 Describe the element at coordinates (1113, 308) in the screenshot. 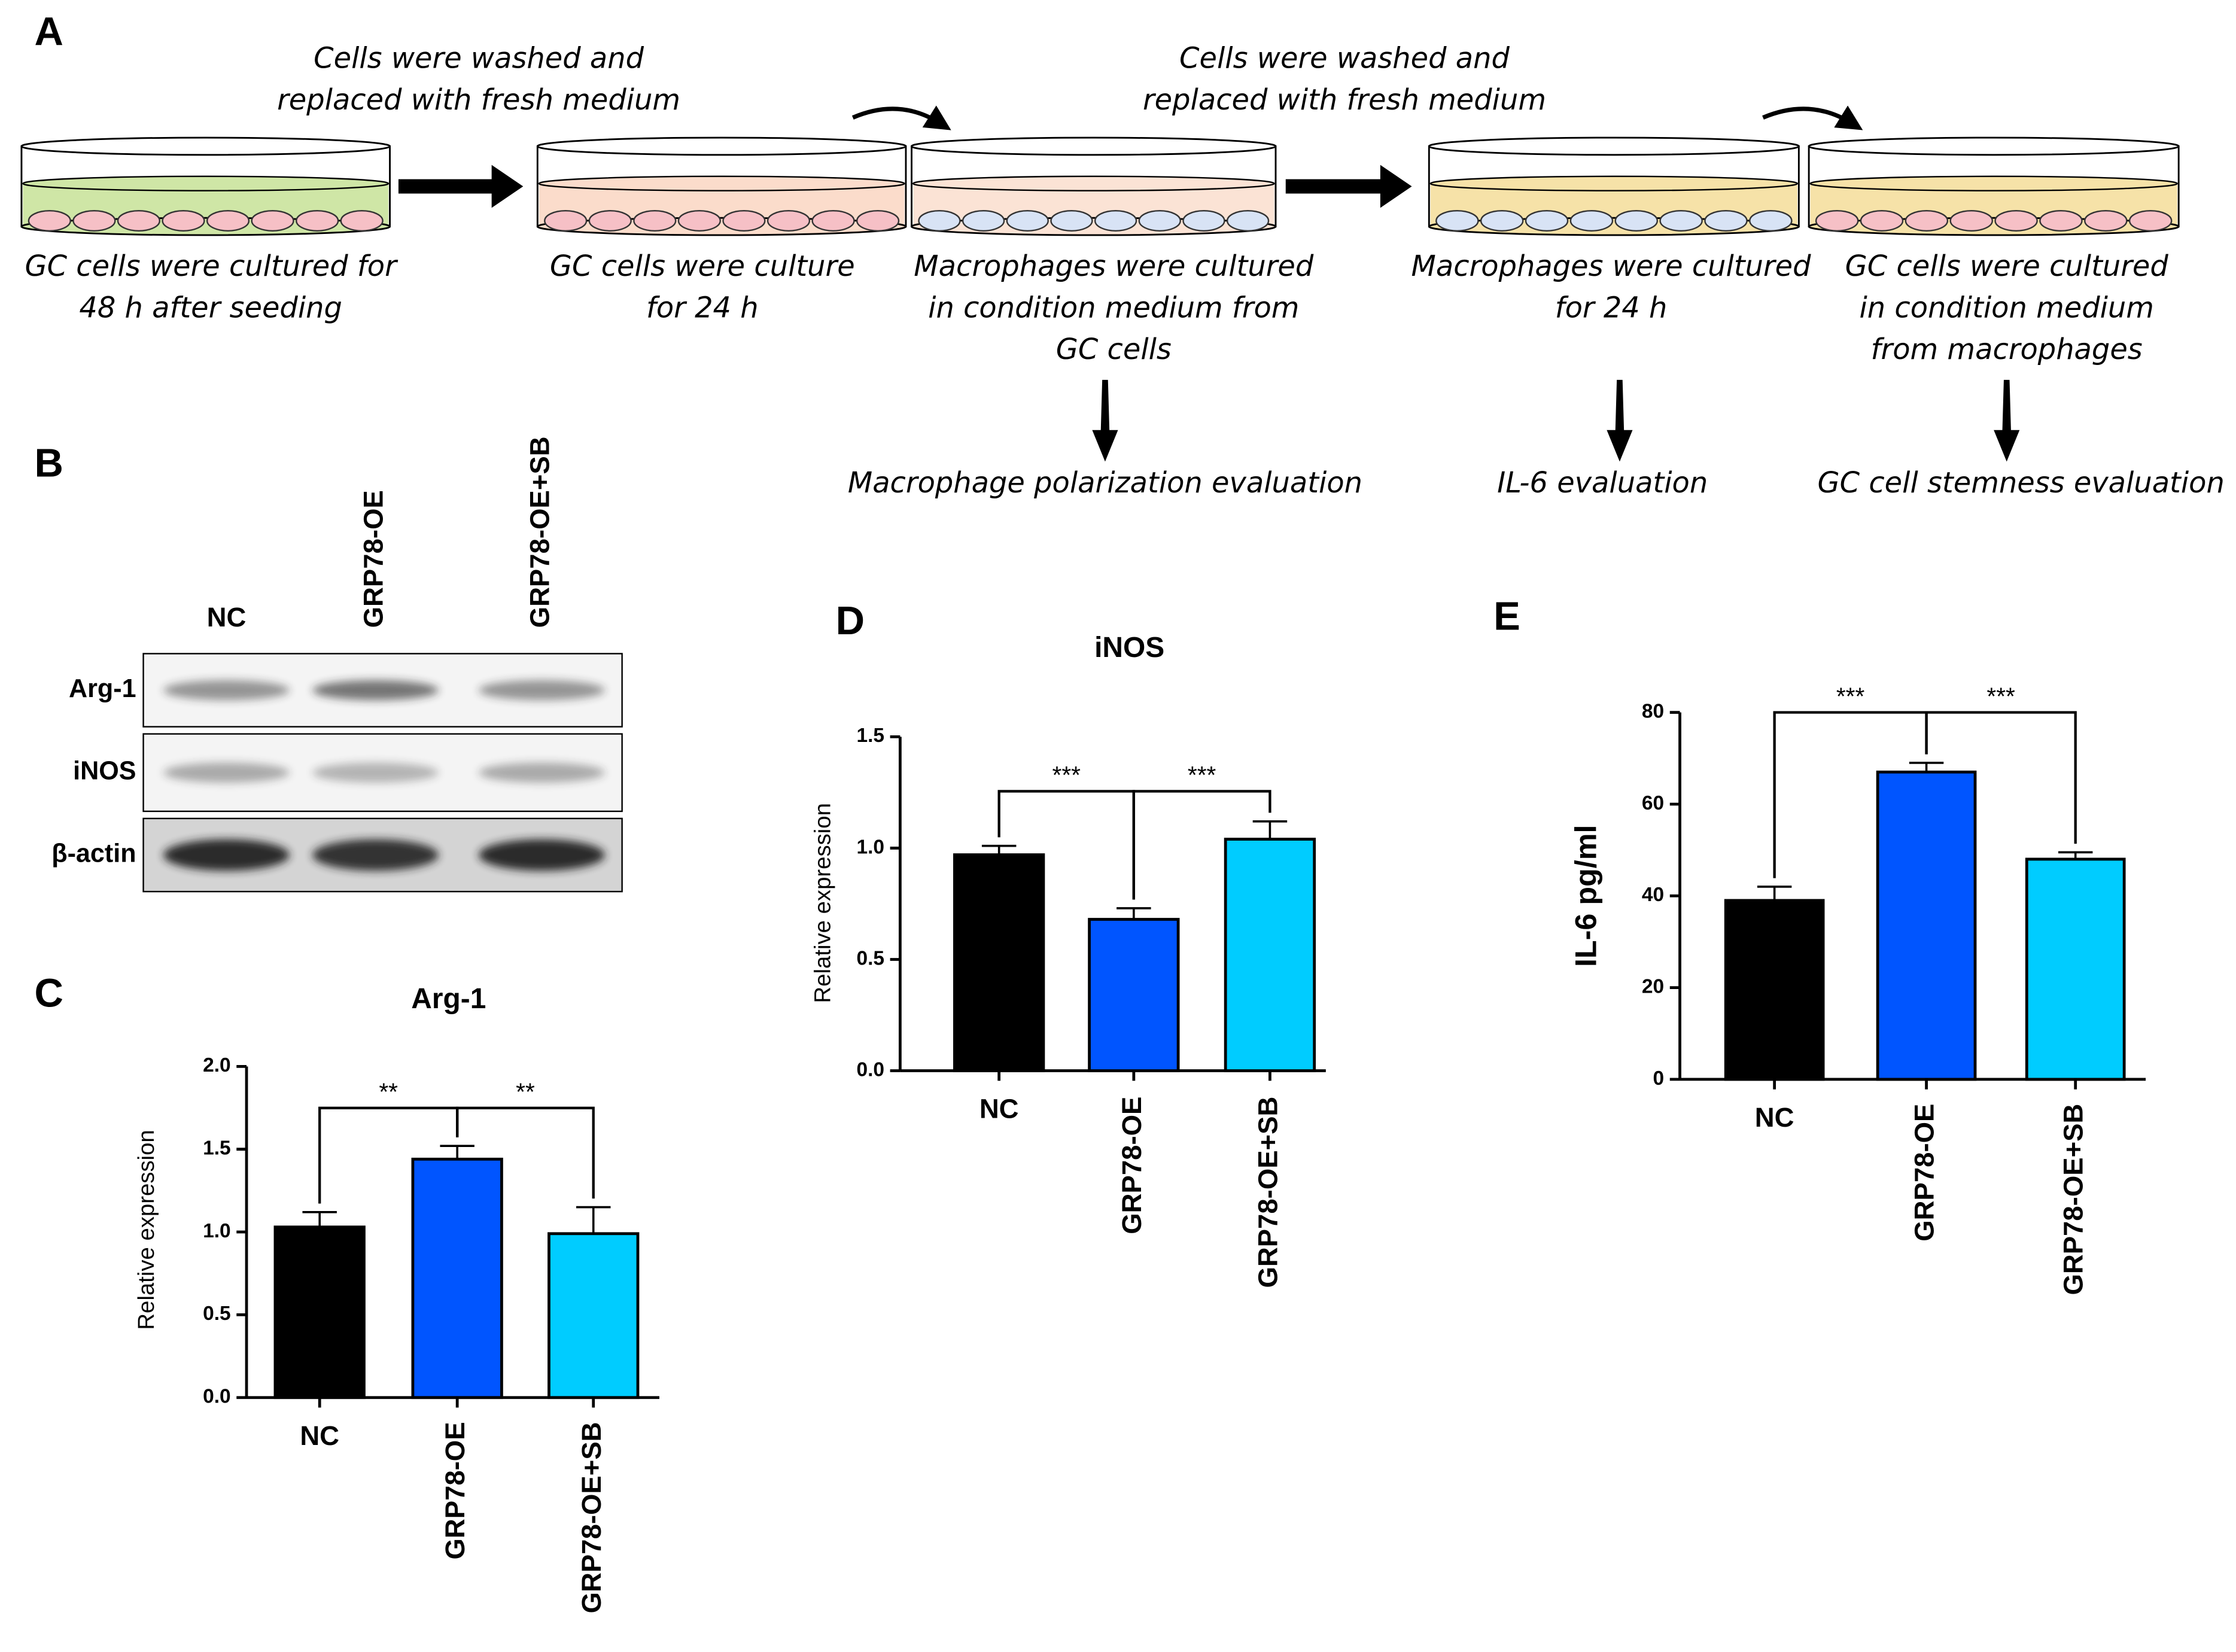

I see `step-caption: in condition medium from` at that location.